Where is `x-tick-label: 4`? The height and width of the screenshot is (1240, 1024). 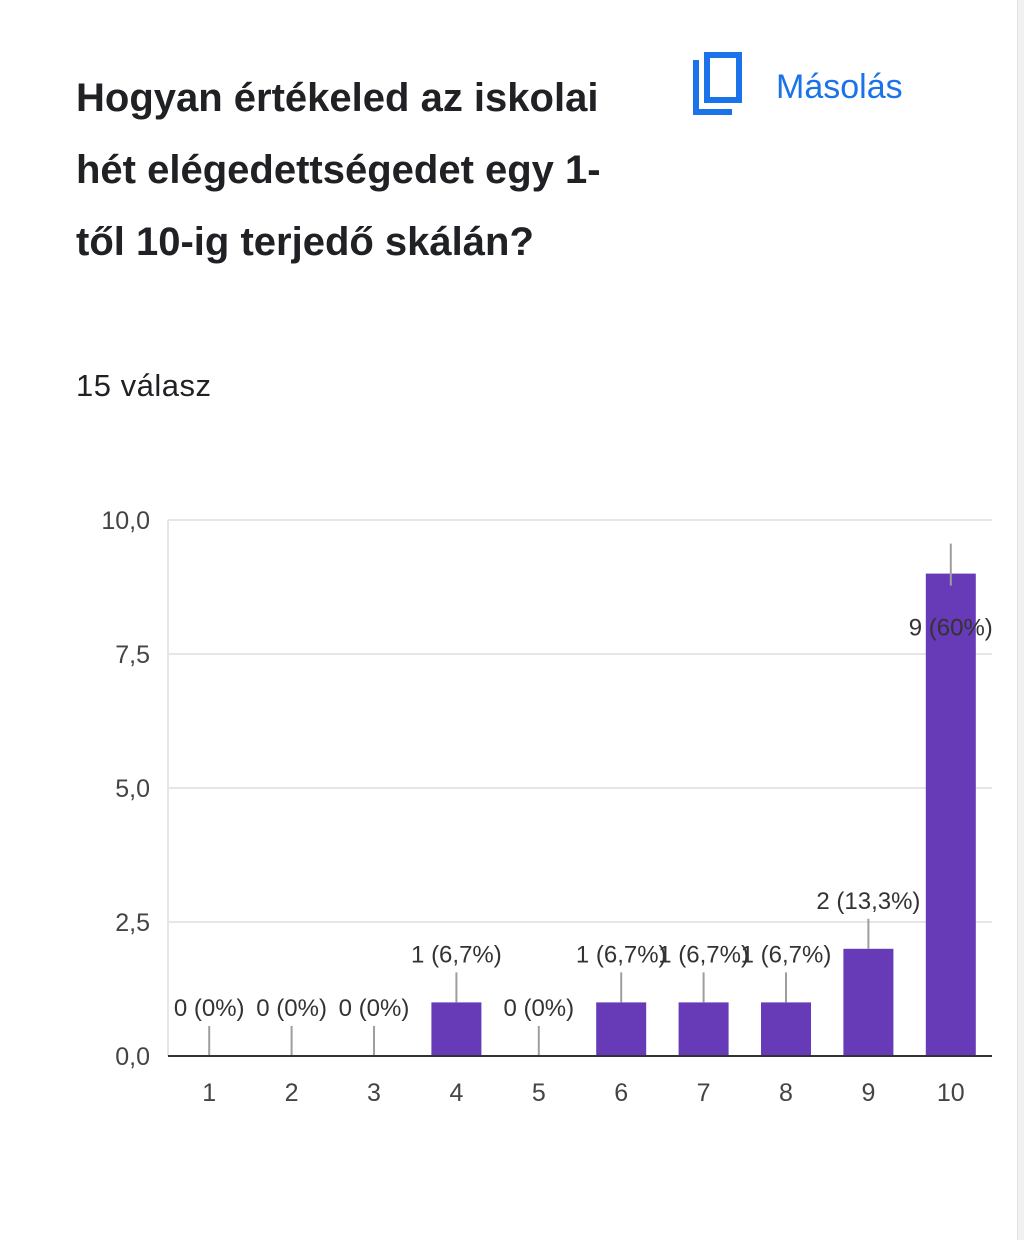 x-tick-label: 4 is located at coordinates (456, 1093).